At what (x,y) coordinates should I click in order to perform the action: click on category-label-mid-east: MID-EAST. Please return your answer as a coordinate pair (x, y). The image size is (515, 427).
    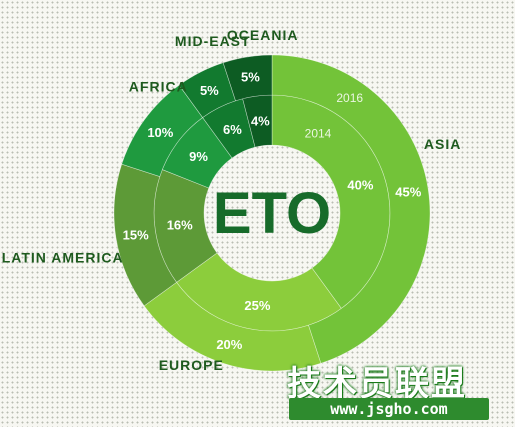
    Looking at the image, I should click on (213, 41).